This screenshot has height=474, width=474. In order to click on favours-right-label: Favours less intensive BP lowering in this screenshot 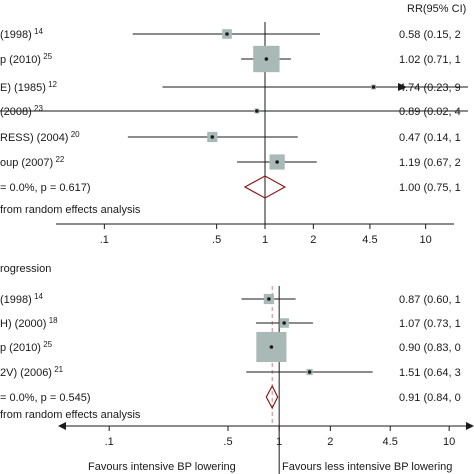, I will do `click(367, 467)`.